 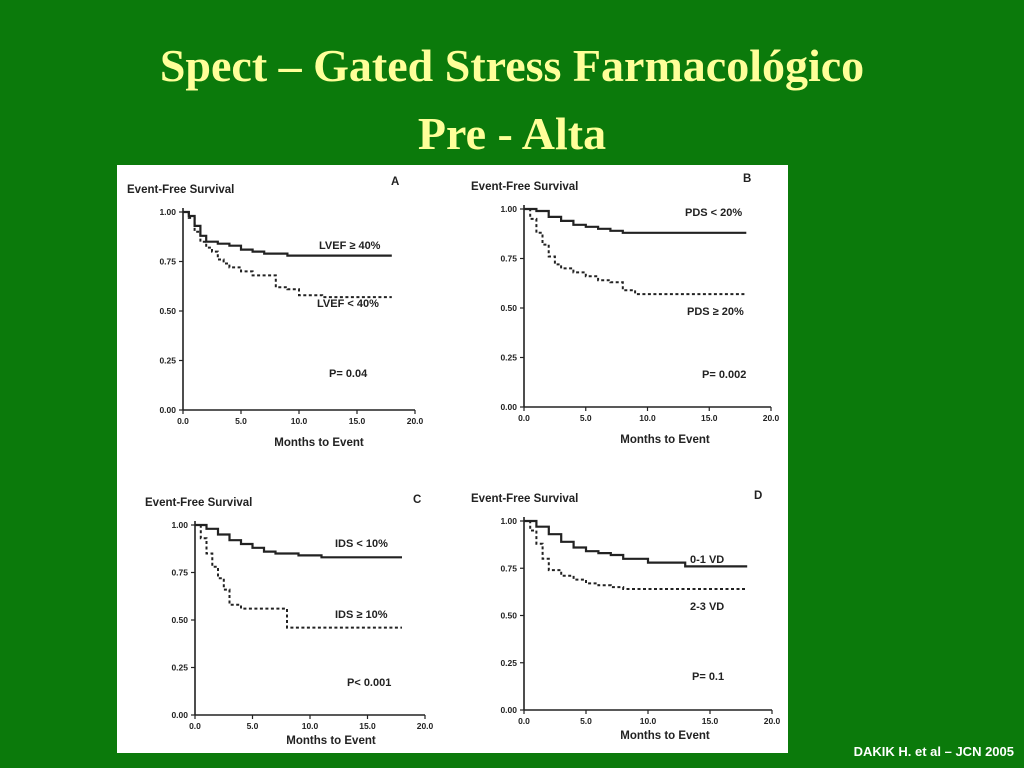 I want to click on p-value-annotation: P< 0.001, so click(x=369, y=683).